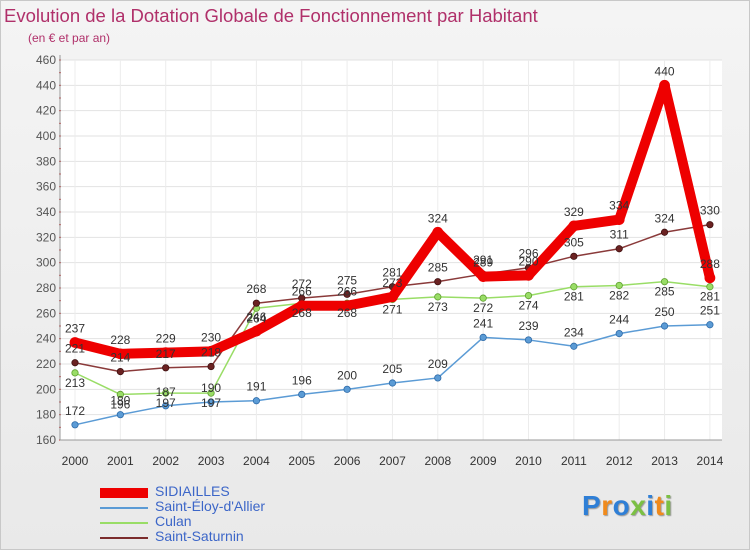  Describe the element at coordinates (46, 313) in the screenshot. I see `y-tick-label: 260` at that location.